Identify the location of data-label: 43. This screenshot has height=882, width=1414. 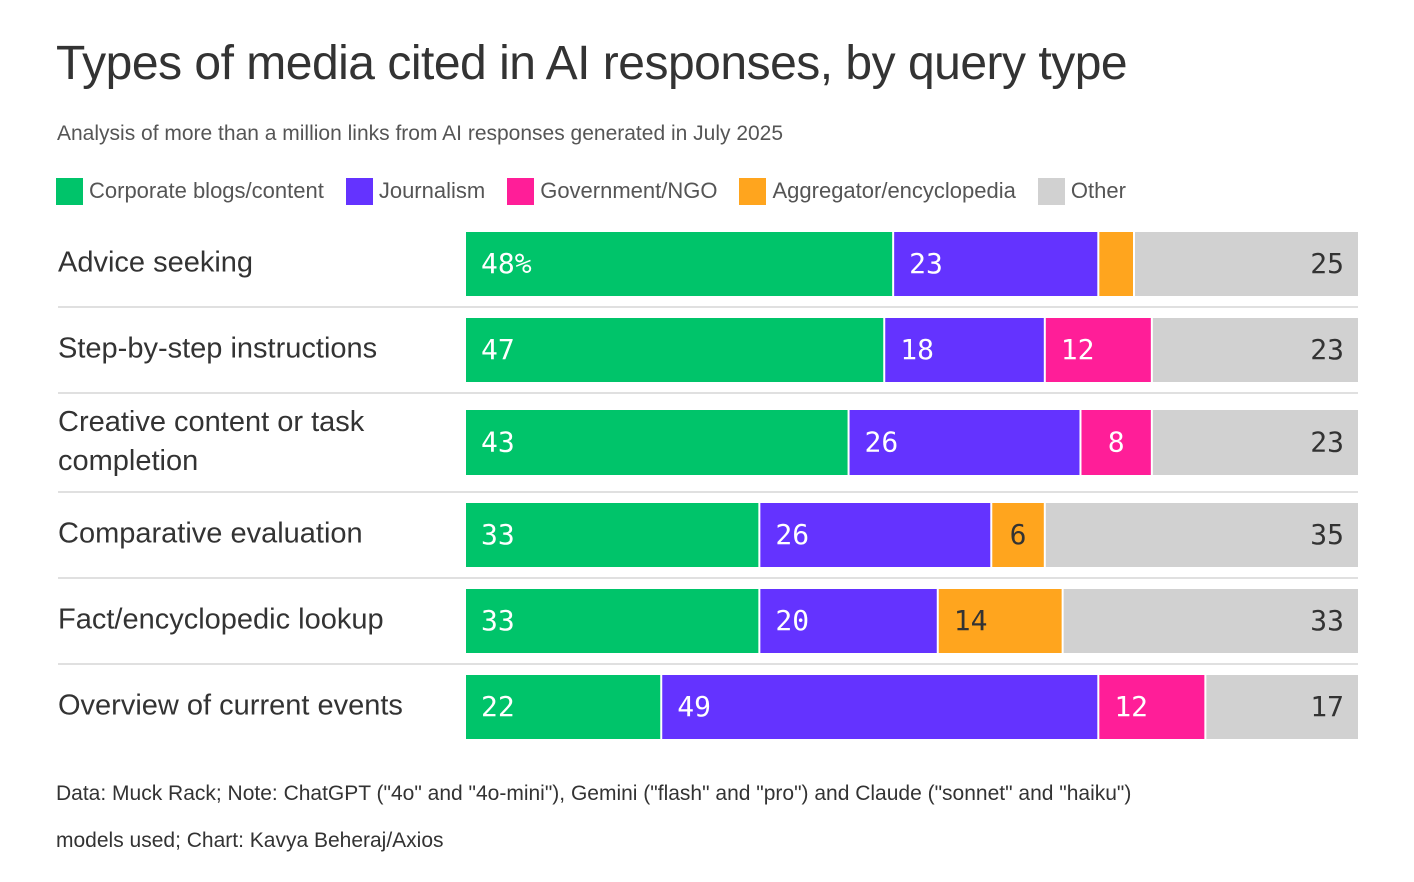
(498, 442).